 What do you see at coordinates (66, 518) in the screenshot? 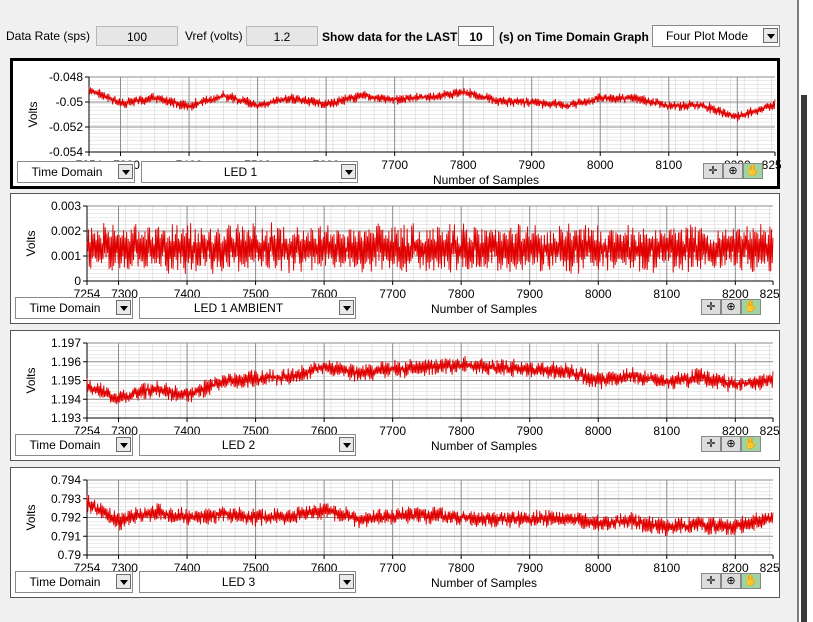
I see `y-tick-label: 0.792` at bounding box center [66, 518].